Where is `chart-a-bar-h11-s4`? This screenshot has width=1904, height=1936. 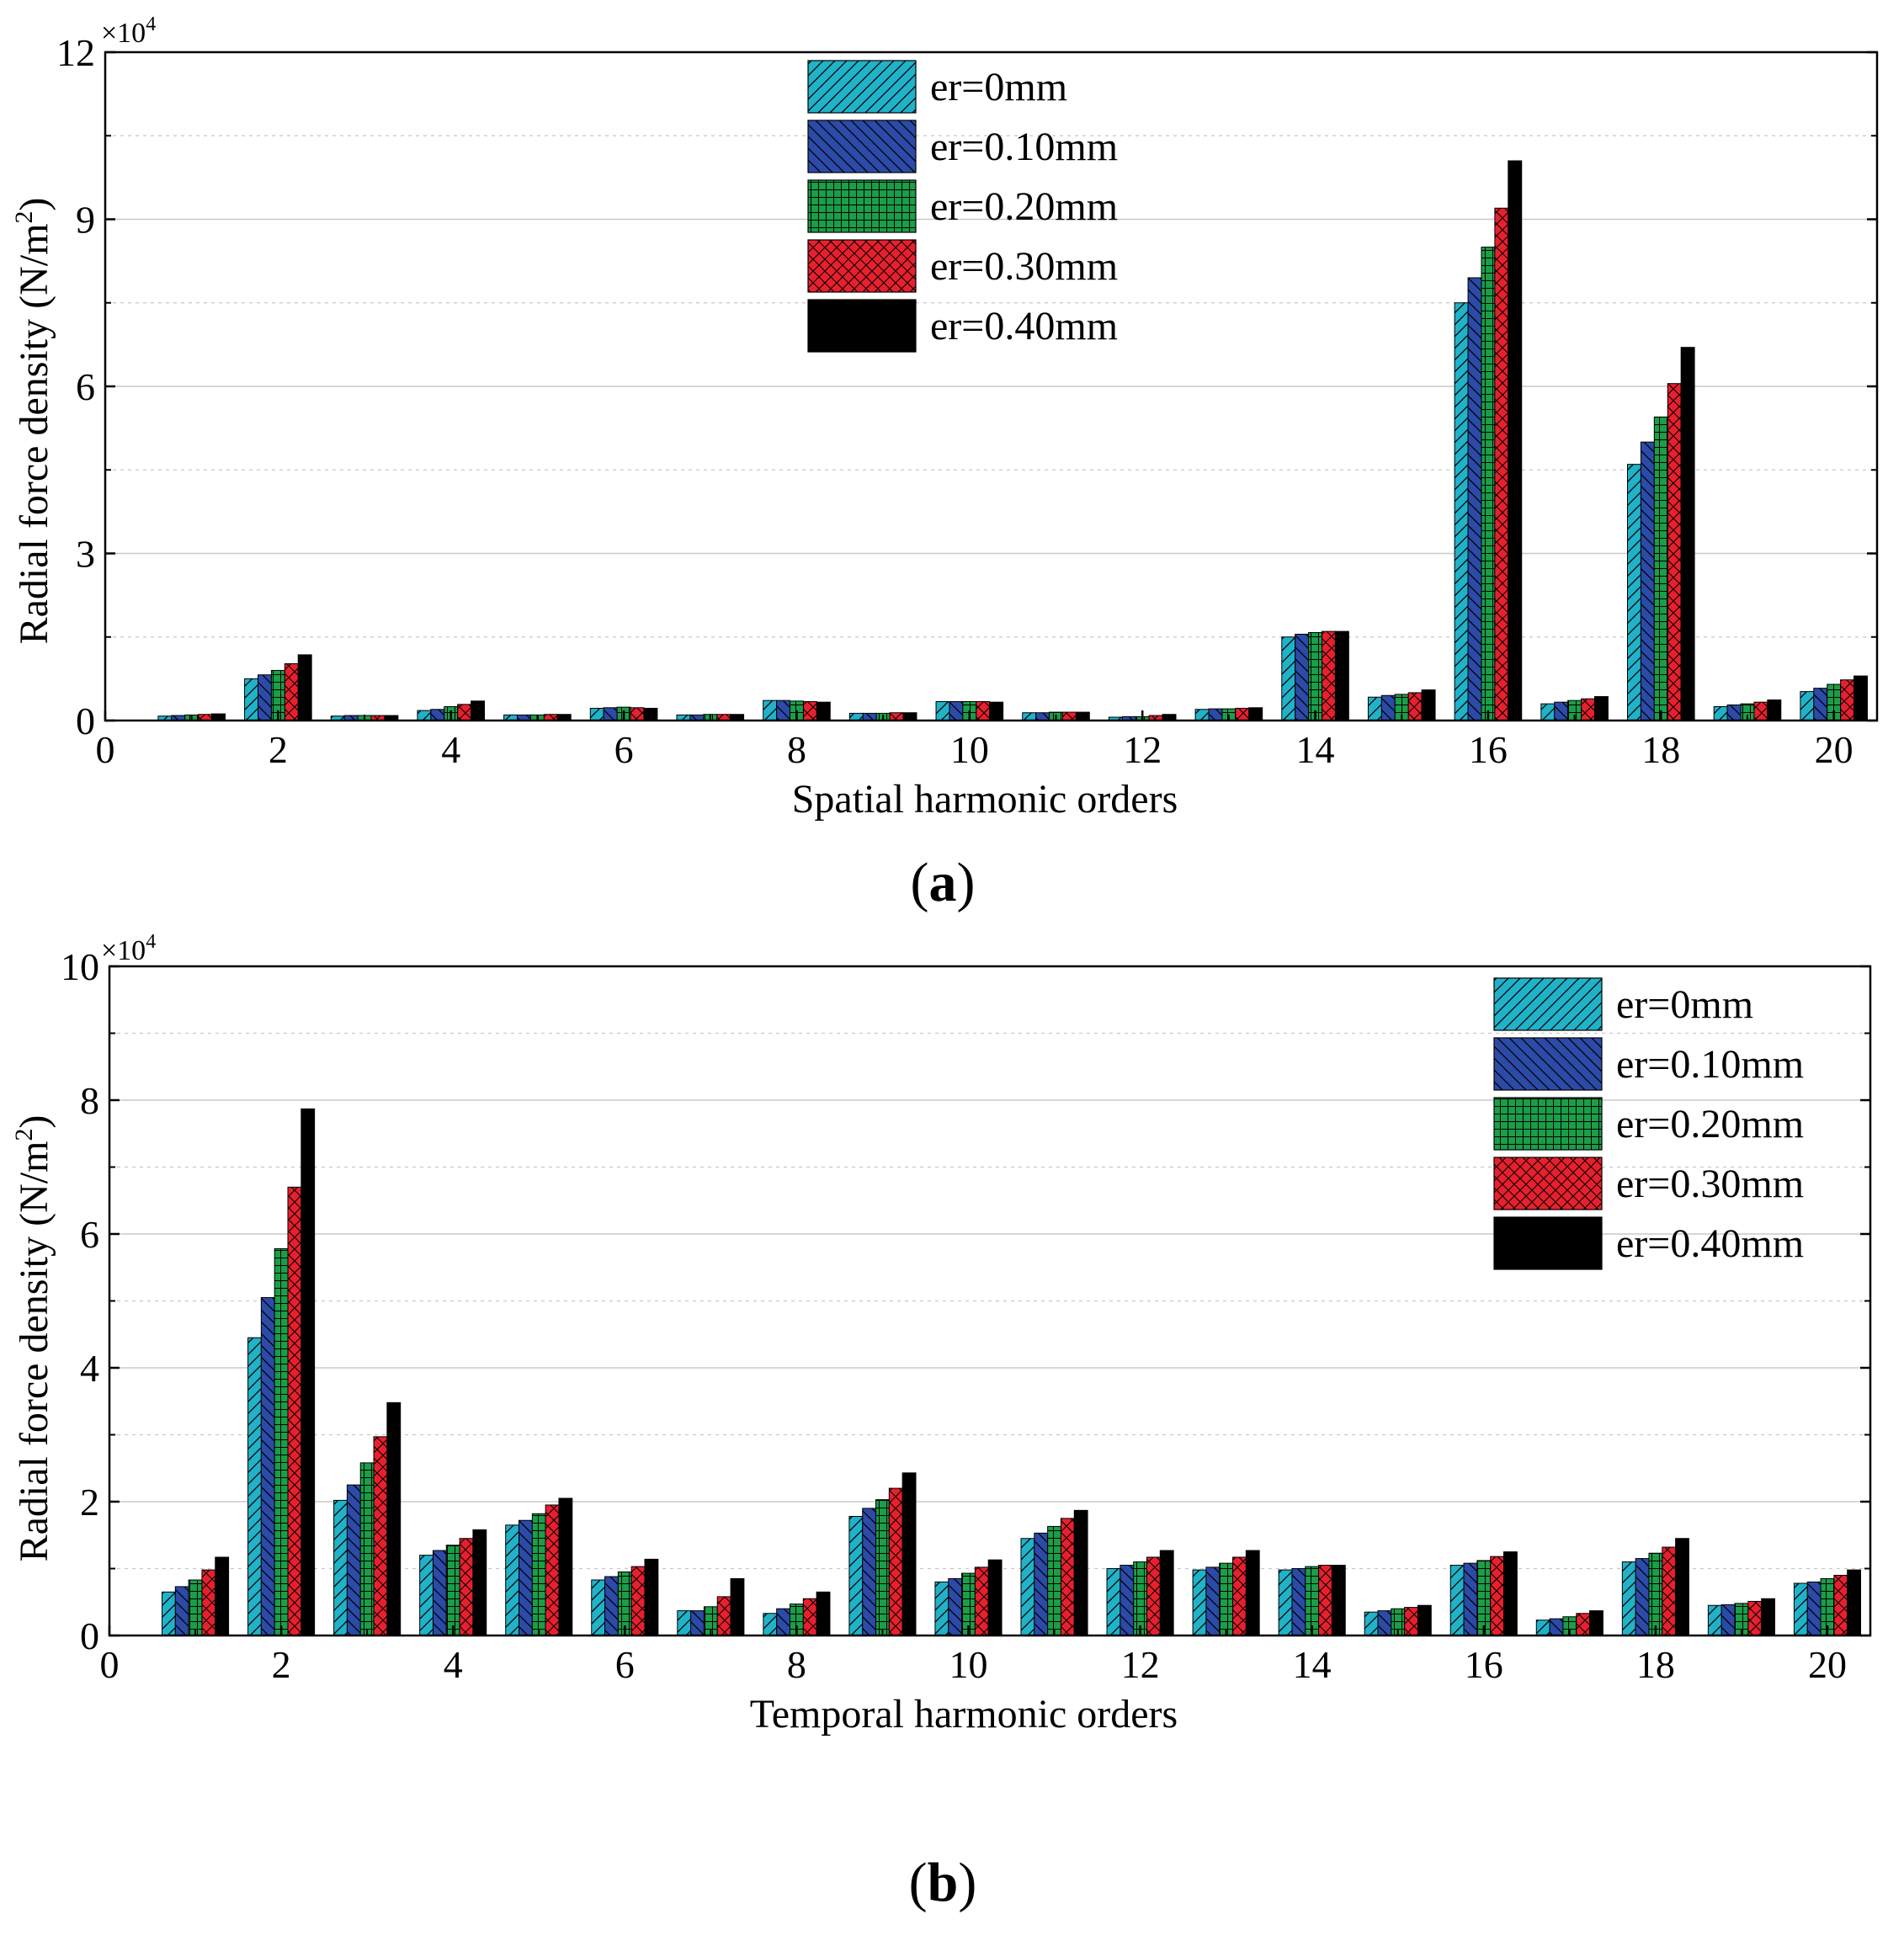
chart-a-bar-h11-s4 is located at coordinates (1082, 716).